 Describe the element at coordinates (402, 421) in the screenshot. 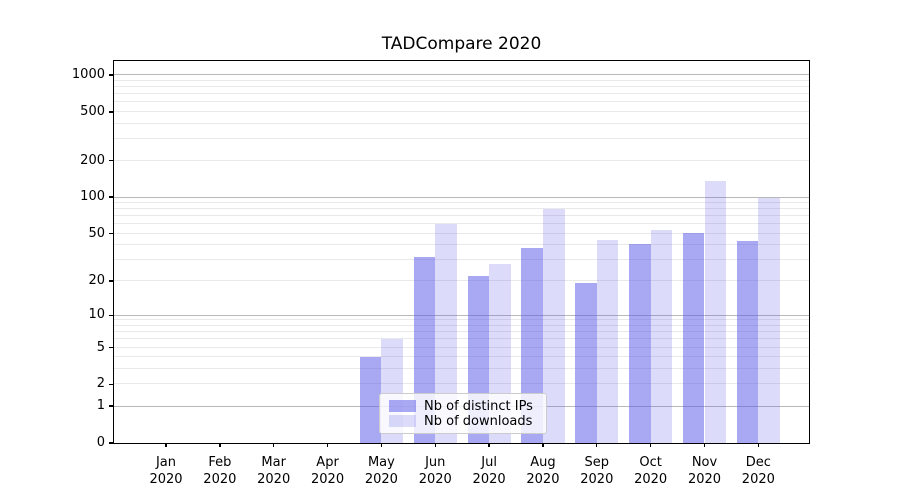

I see `legend-swatch-downloads` at that location.